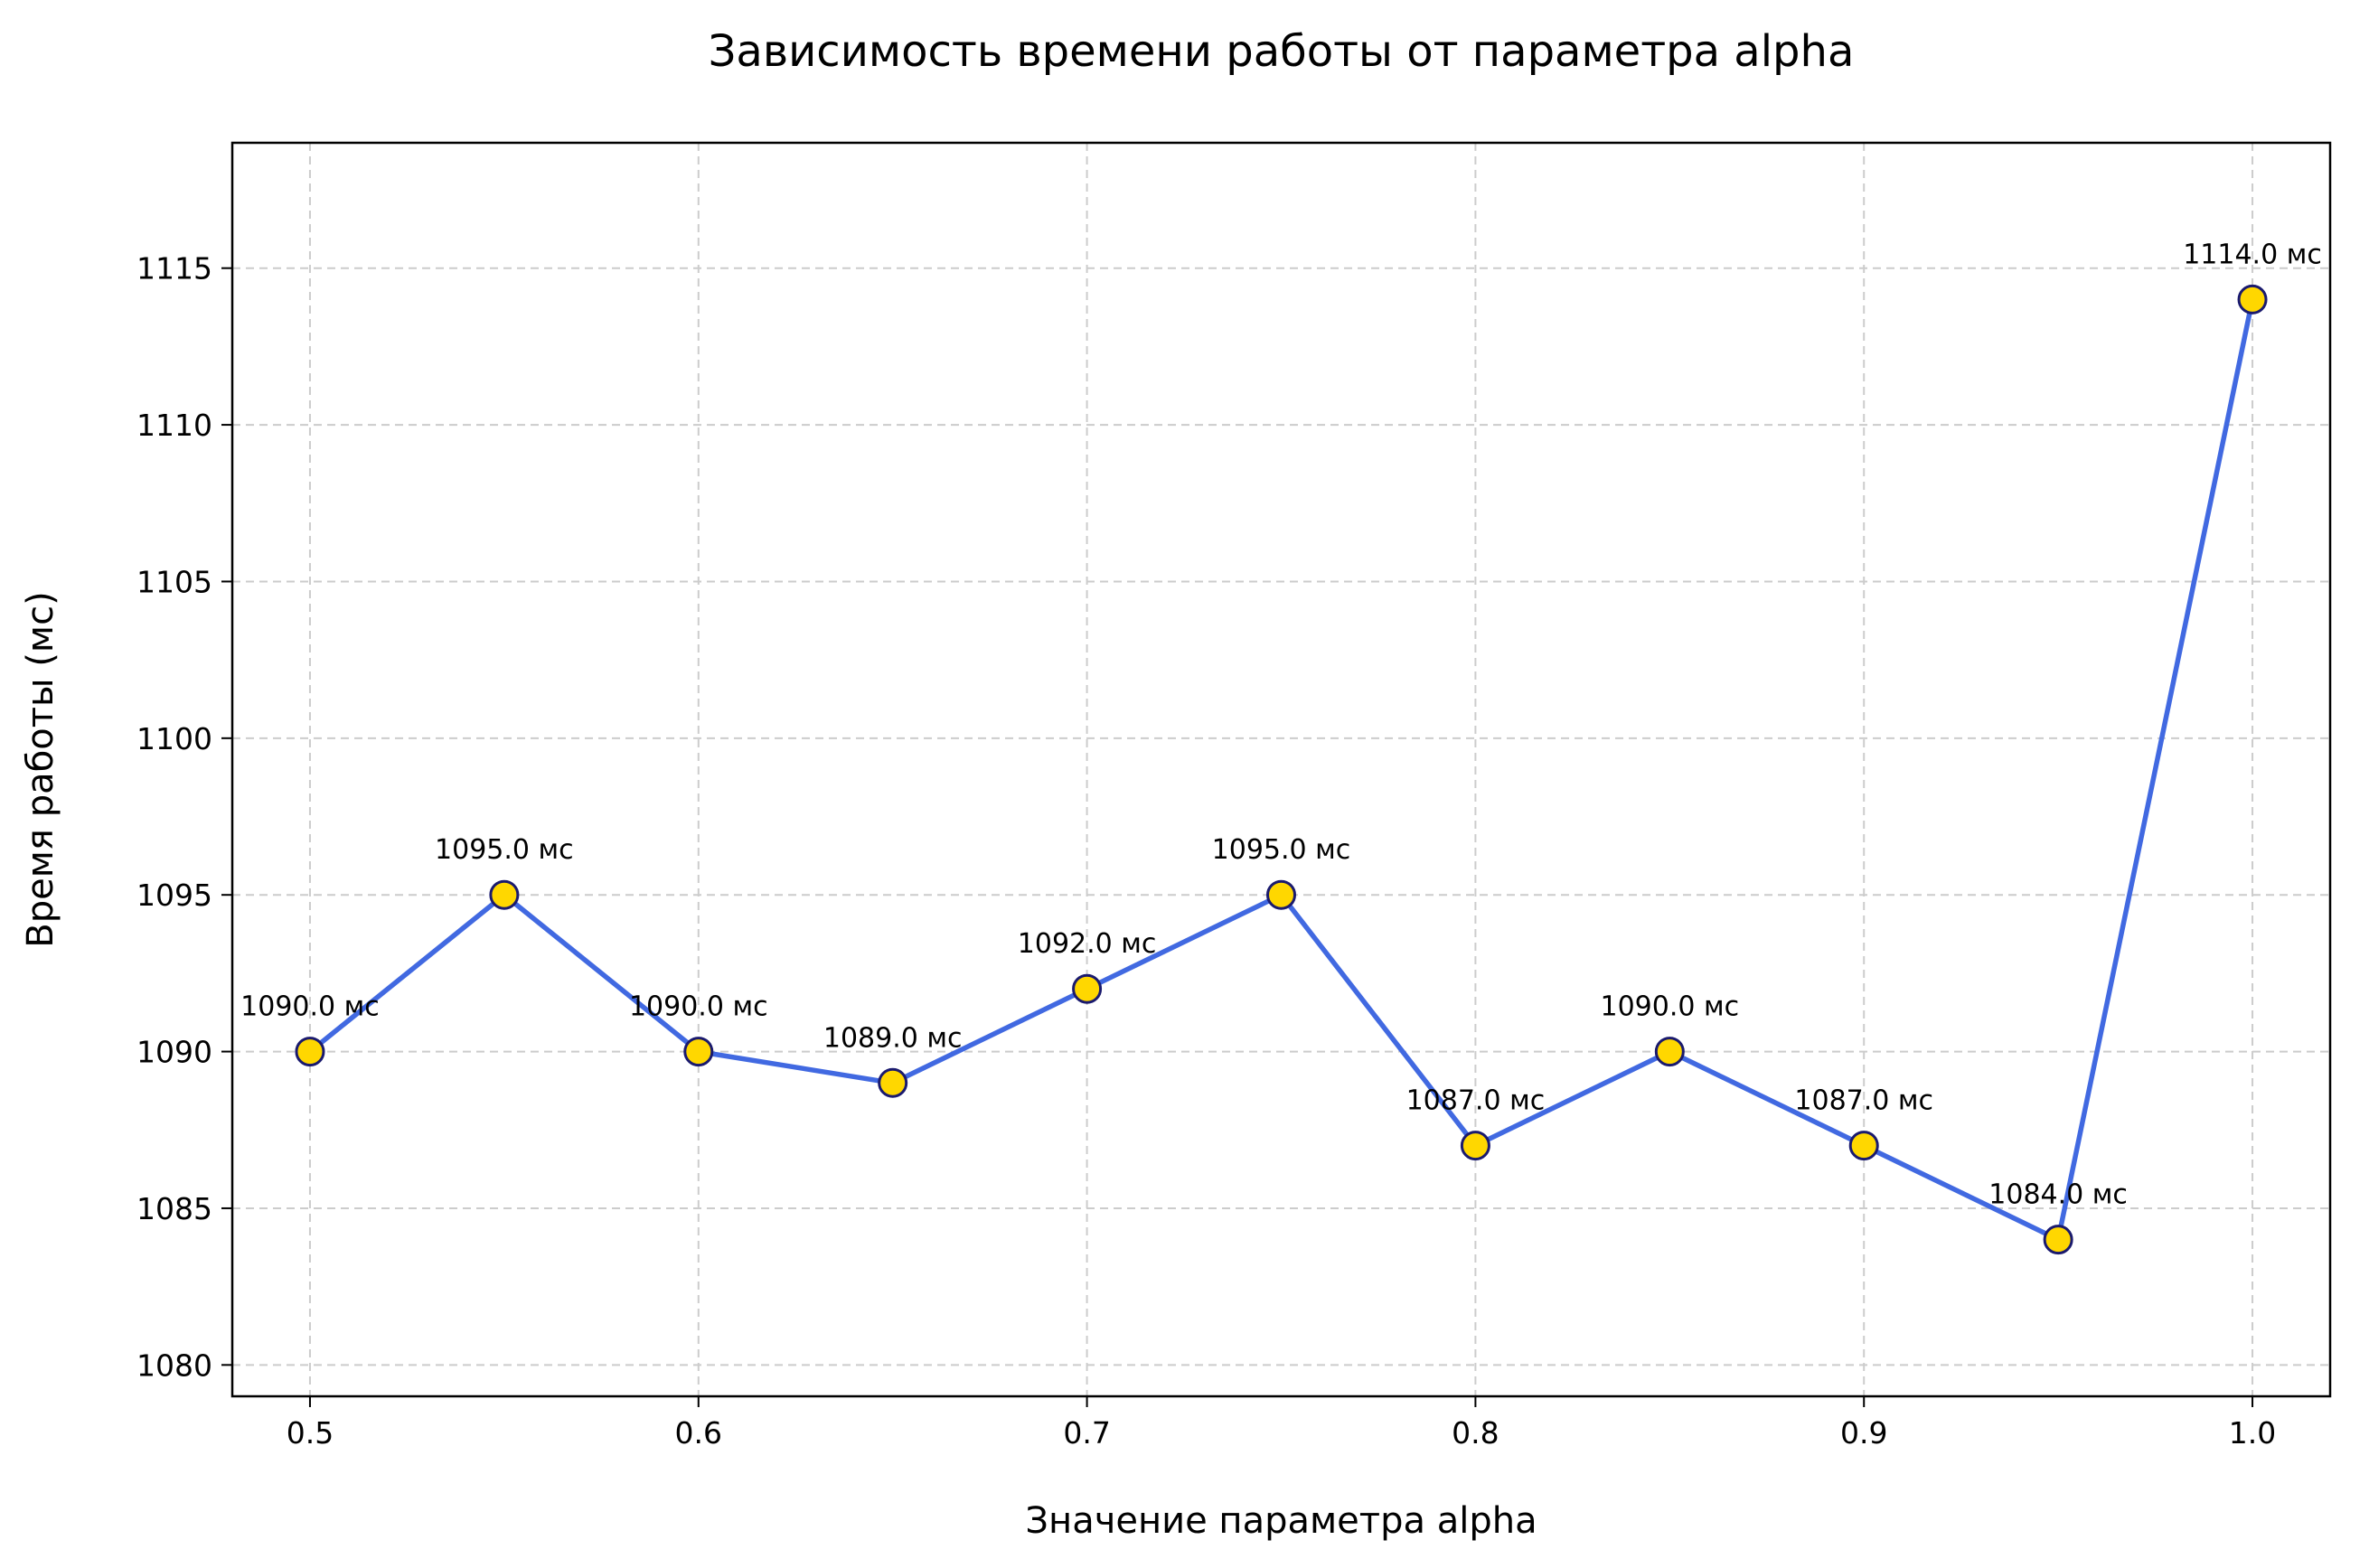 The height and width of the screenshot is (1568, 2369). I want to click on x-tick-label: 0.5, so click(310, 1433).